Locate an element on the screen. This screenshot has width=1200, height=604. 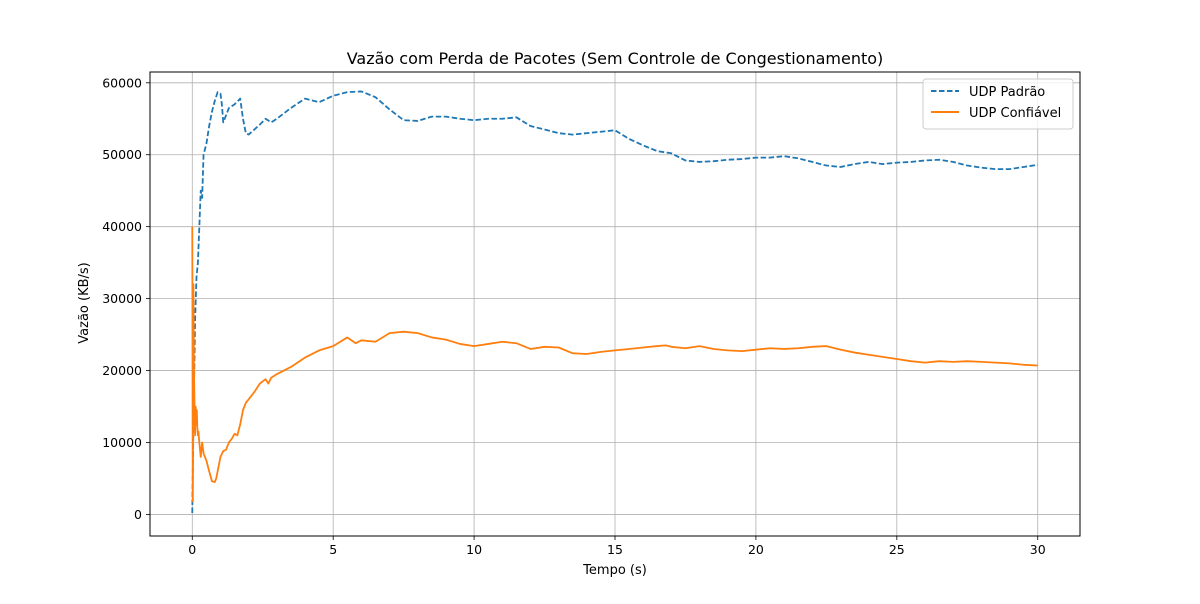
legend-box is located at coordinates (998, 104).